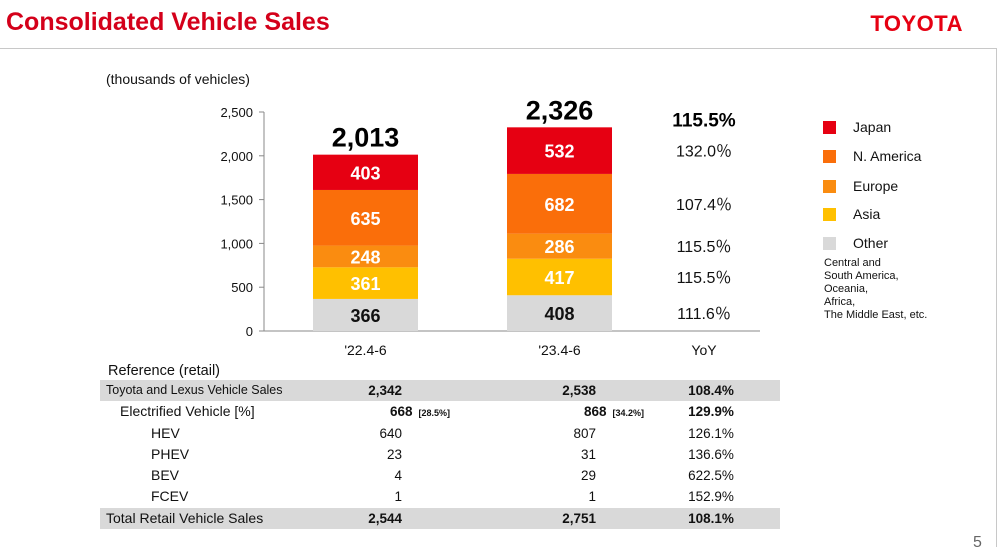 The height and width of the screenshot is (552, 1000). I want to click on table-row-fcev: FCEV 1 1 152.9%, so click(440, 496).